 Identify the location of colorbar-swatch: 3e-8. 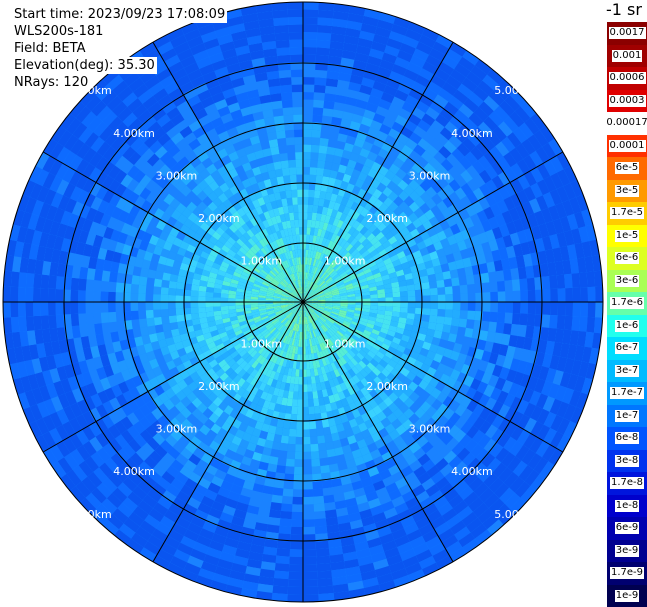
(627, 460).